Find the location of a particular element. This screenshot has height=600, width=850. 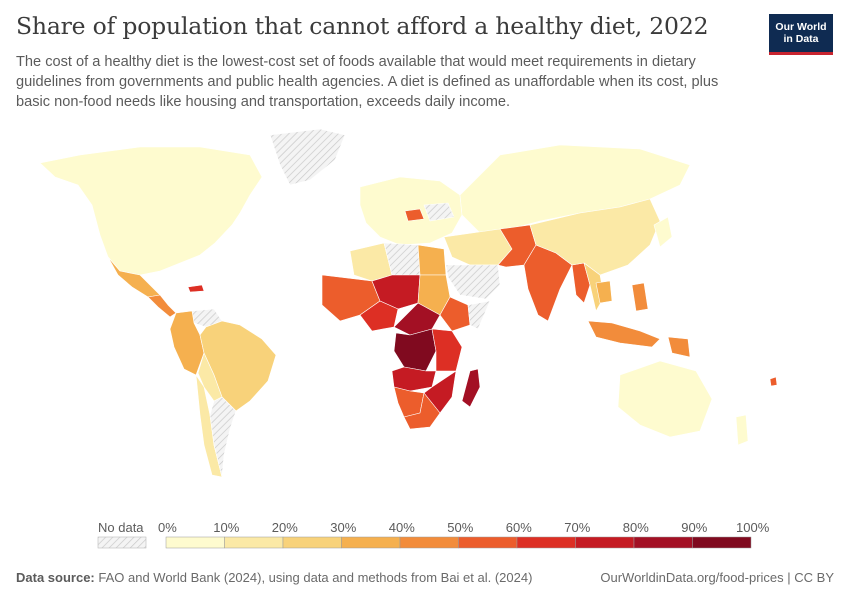

source-url: OurWorldinData.org/food-prices | CC BY is located at coordinates (717, 577).